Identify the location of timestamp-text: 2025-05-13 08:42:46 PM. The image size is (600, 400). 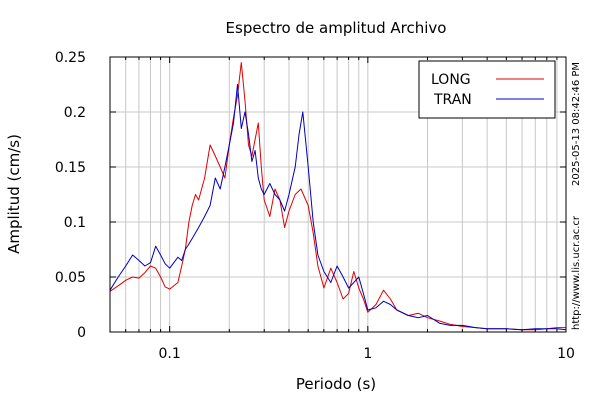
(576, 124).